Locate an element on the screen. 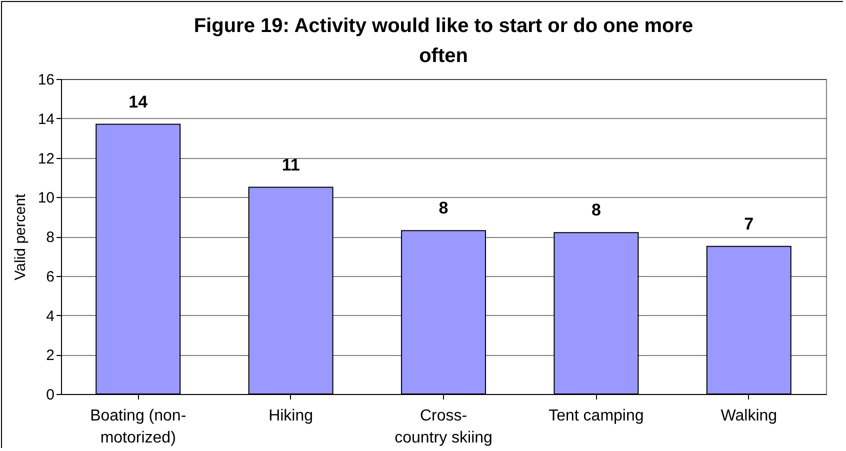  x-tick-label: Tent camping is located at coordinates (596, 416).